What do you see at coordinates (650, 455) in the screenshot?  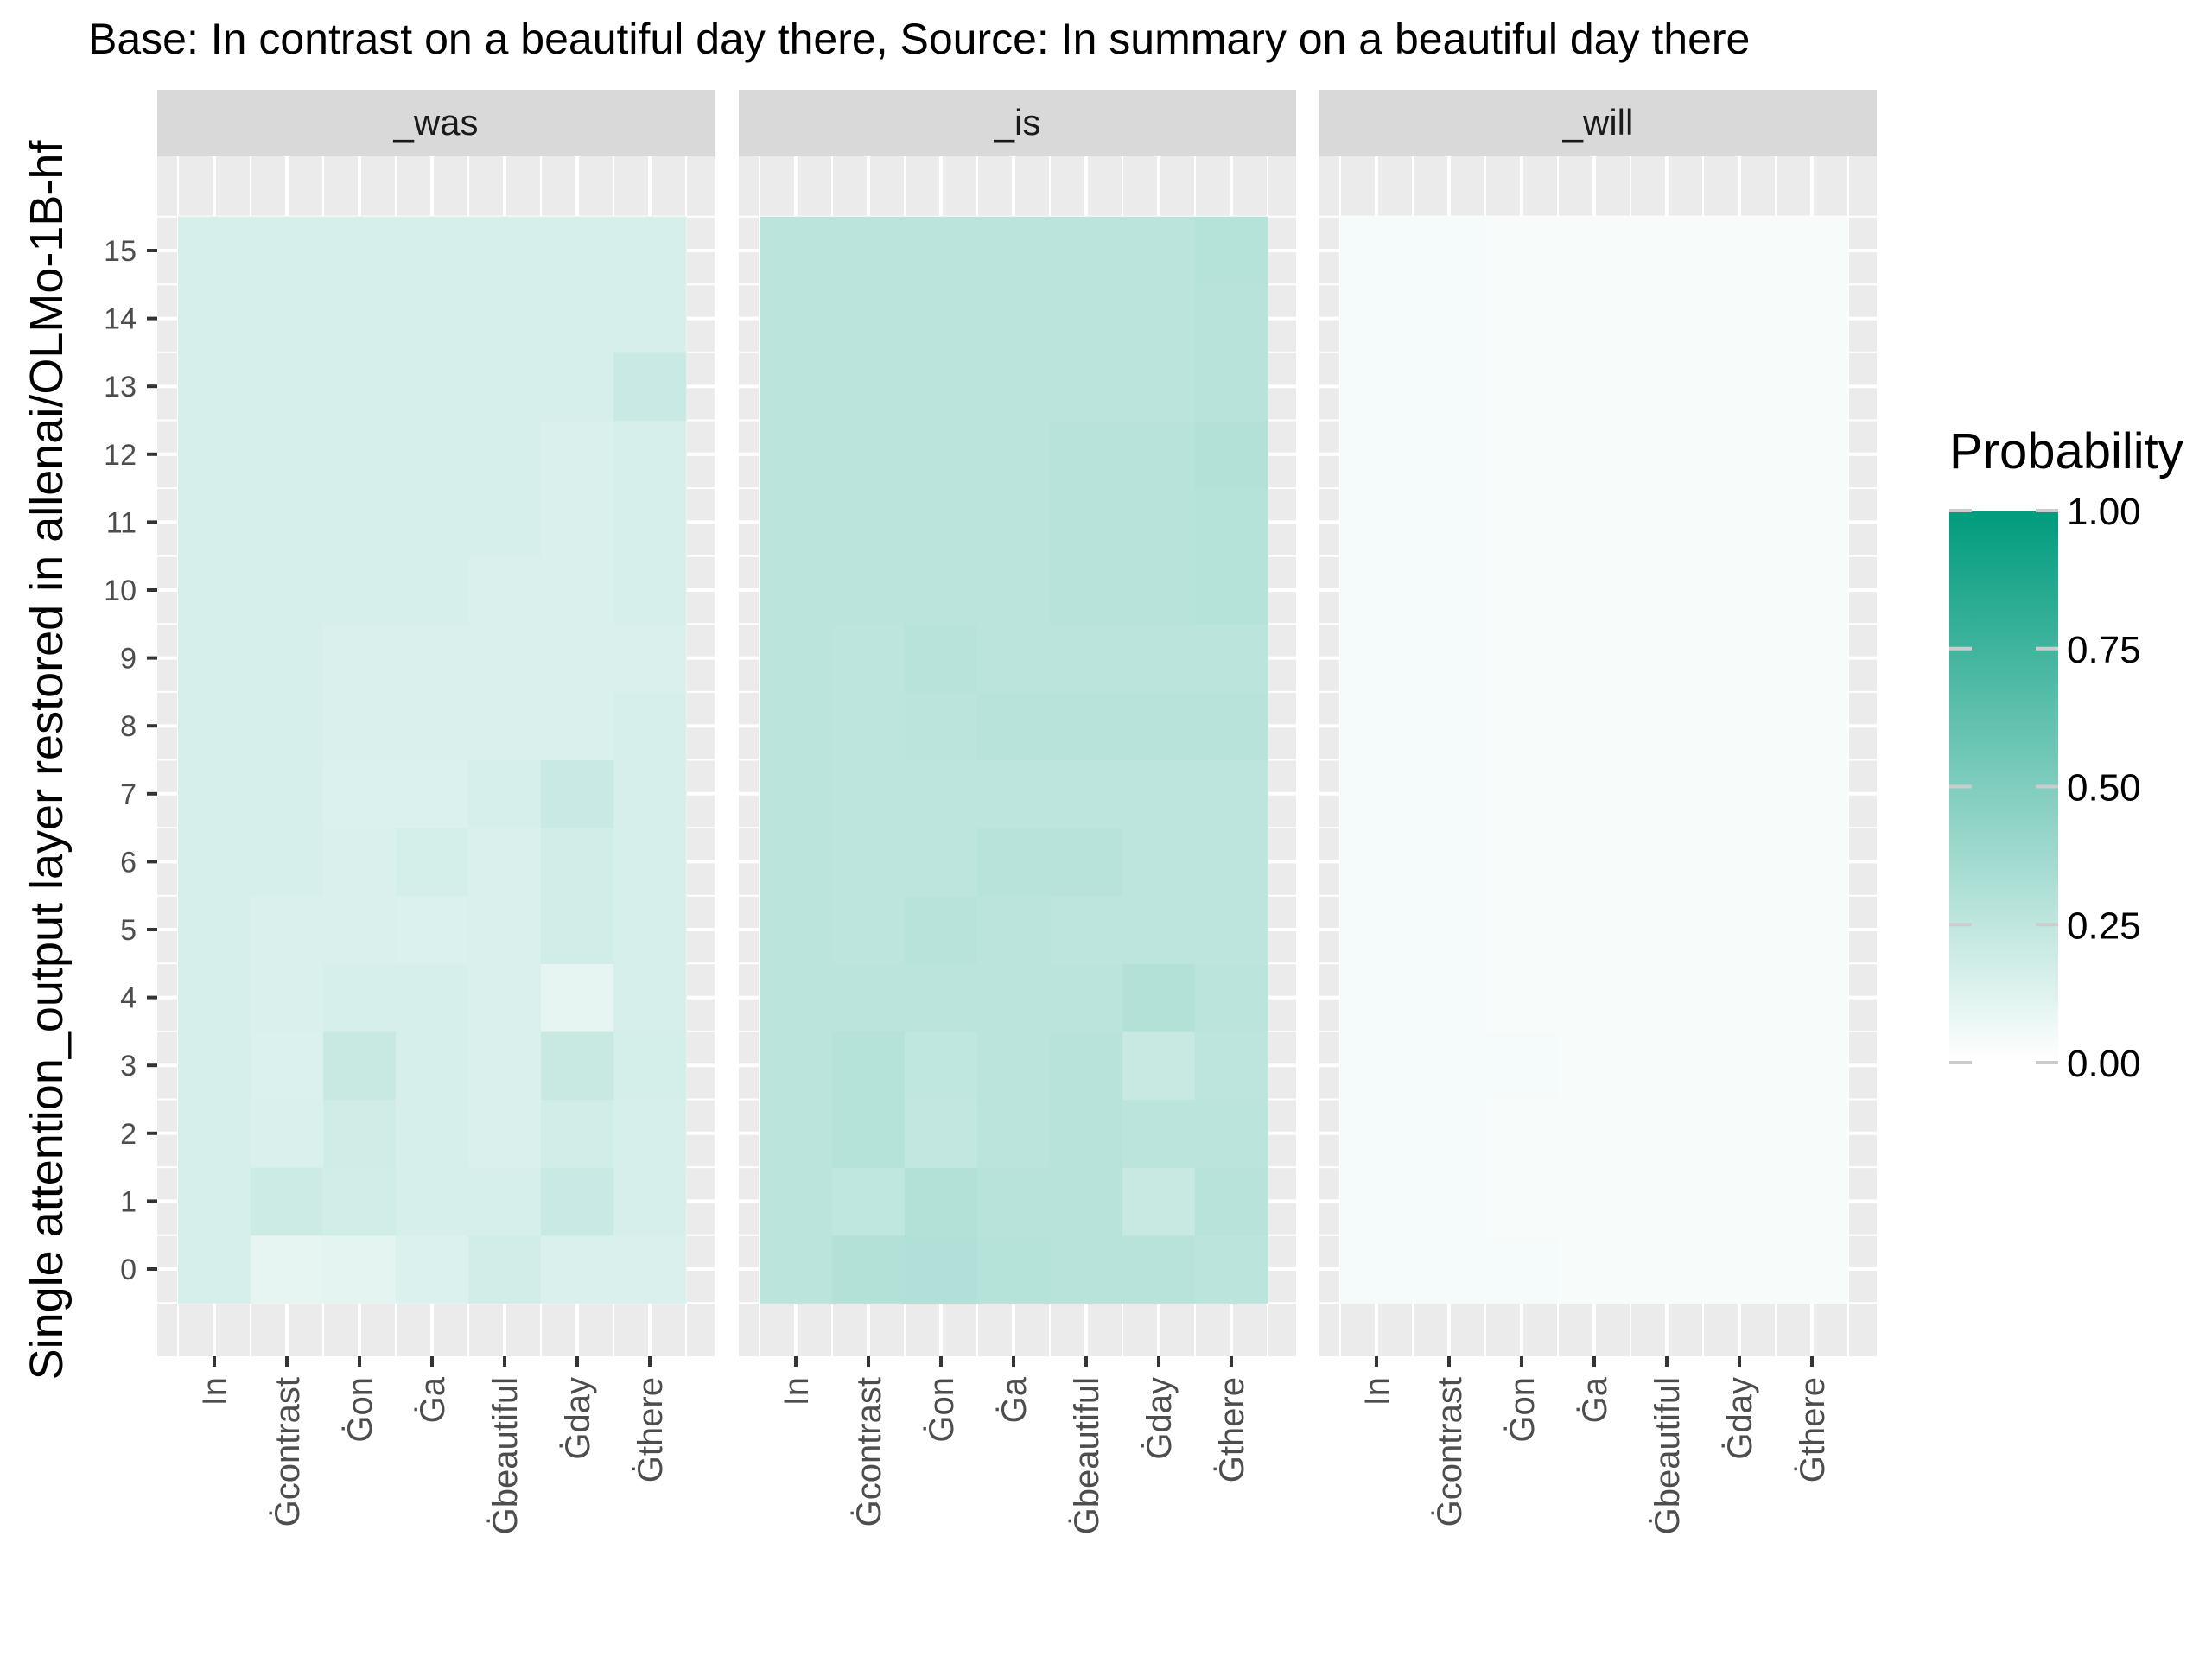 I see `heatmap-tile: _was | Ġthere | layer 12: 0.16` at bounding box center [650, 455].